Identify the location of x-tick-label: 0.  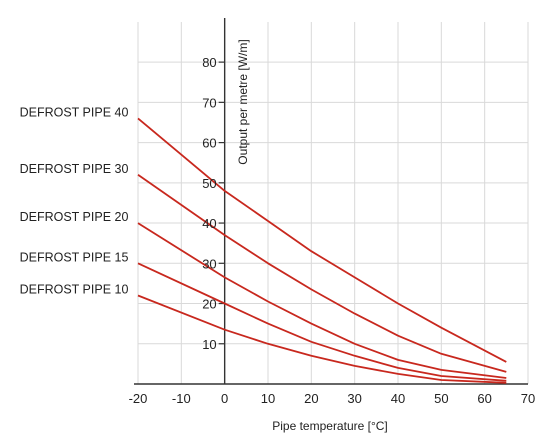
(224, 398).